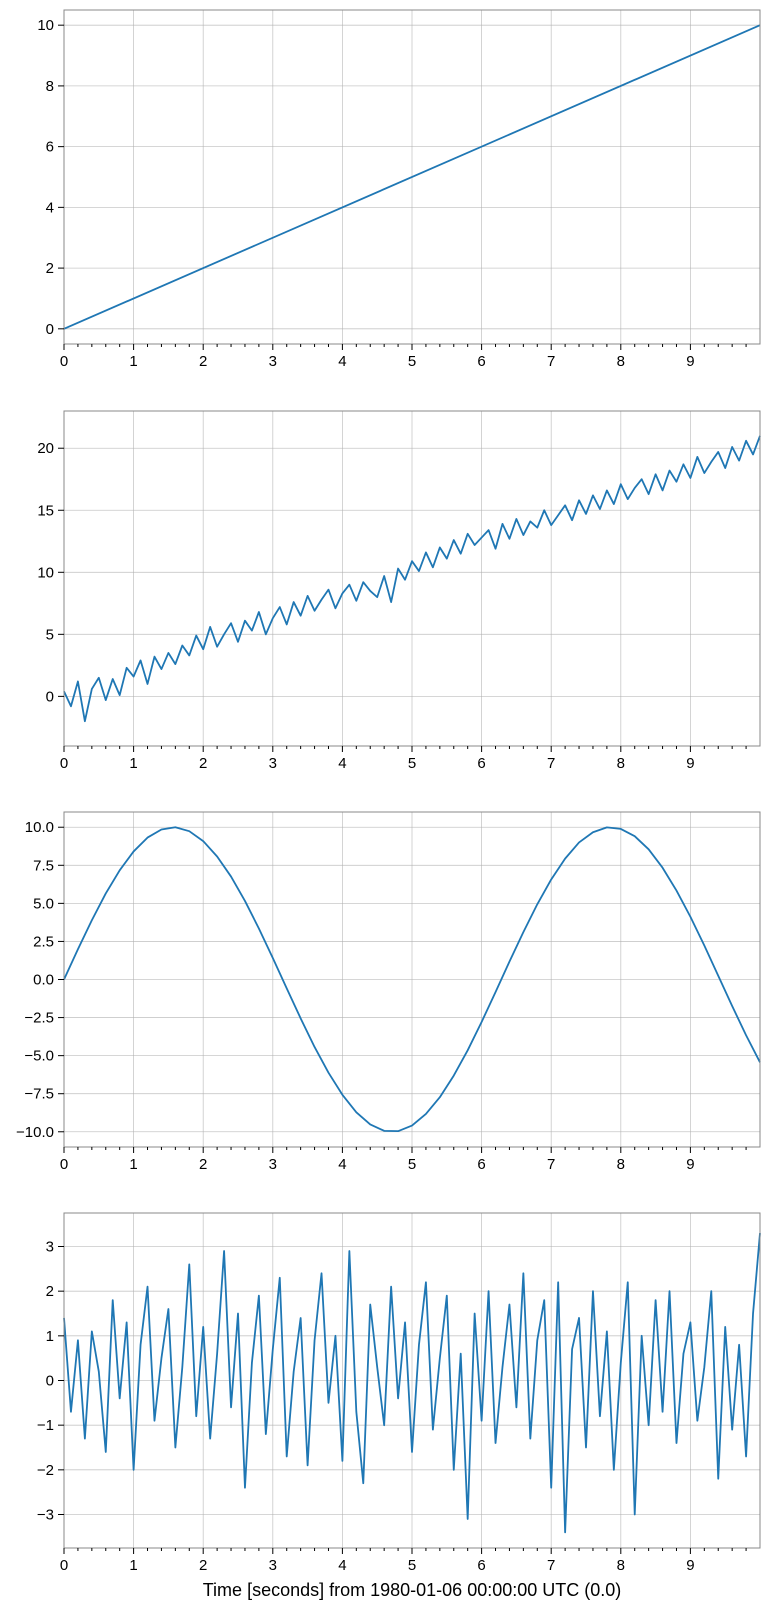 This screenshot has width=770, height=1611. Describe the element at coordinates (50, 147) in the screenshot. I see `y-tick-label: 6` at that location.